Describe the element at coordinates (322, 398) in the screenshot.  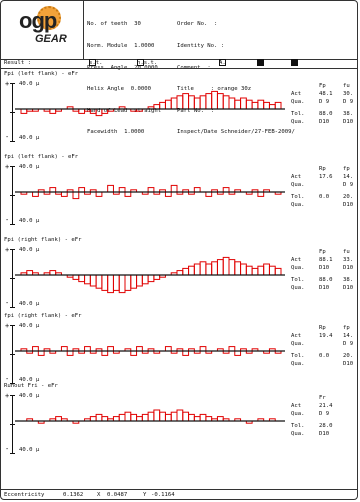
I see `stats-col-head: Fr` at that location.